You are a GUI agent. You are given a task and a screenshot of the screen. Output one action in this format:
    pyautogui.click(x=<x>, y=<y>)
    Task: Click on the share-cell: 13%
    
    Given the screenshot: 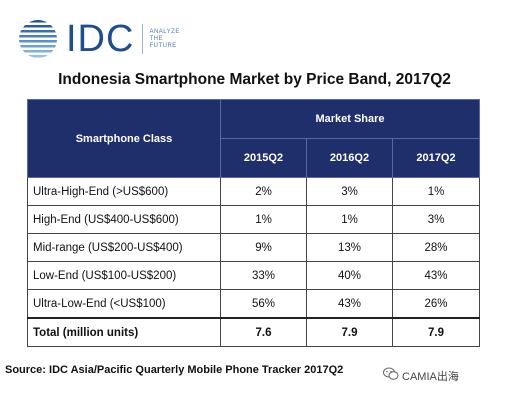 What is the action you would take?
    pyautogui.click(x=349, y=247)
    